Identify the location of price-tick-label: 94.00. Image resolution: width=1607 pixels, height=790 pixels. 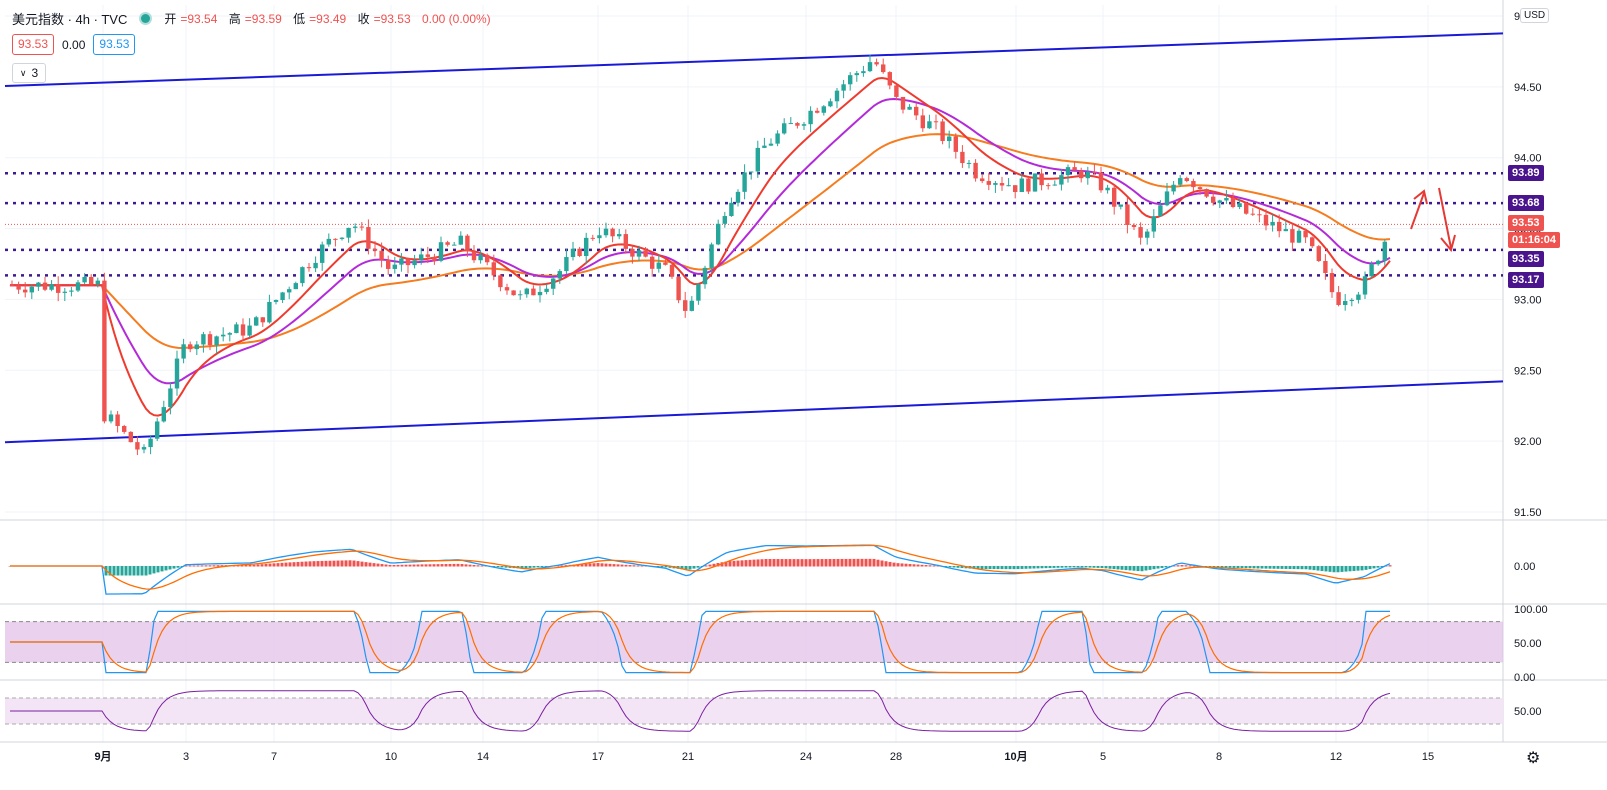
(1528, 159).